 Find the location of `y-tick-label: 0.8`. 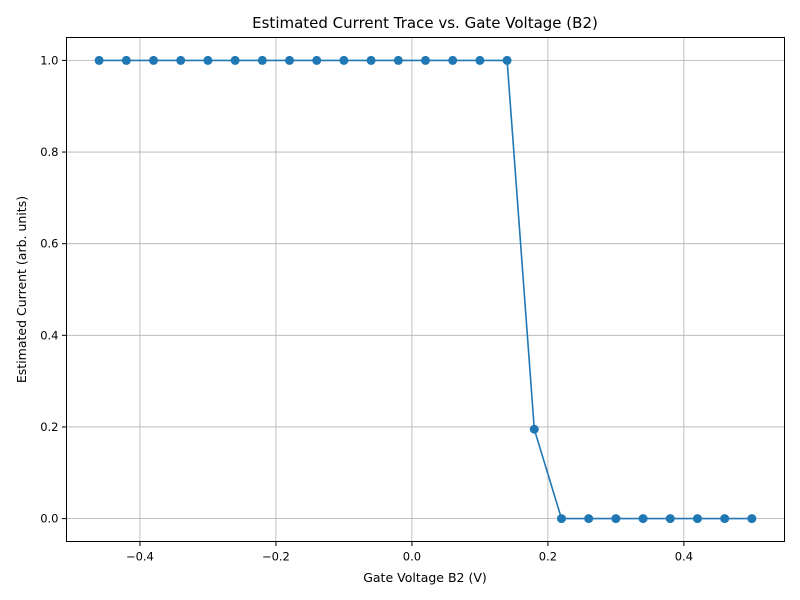

y-tick-label: 0.8 is located at coordinates (49, 152).